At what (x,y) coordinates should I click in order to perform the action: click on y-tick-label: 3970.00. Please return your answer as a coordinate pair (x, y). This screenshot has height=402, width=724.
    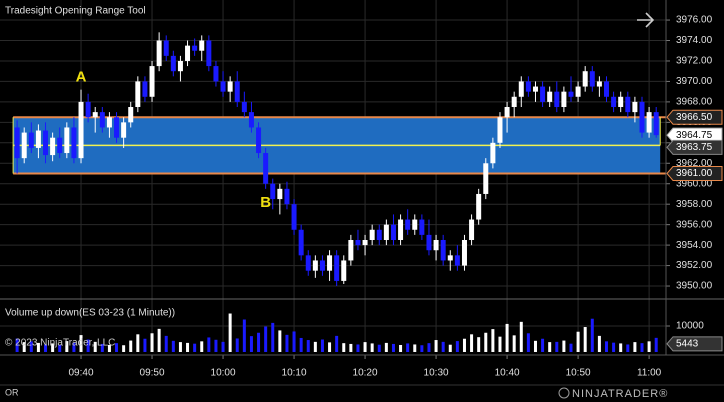
    Looking at the image, I should click on (694, 81).